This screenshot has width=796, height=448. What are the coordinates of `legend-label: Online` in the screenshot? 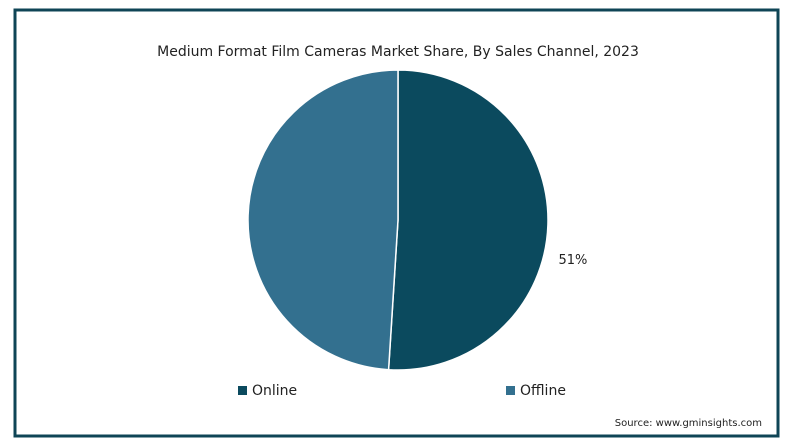 It's located at (274, 391).